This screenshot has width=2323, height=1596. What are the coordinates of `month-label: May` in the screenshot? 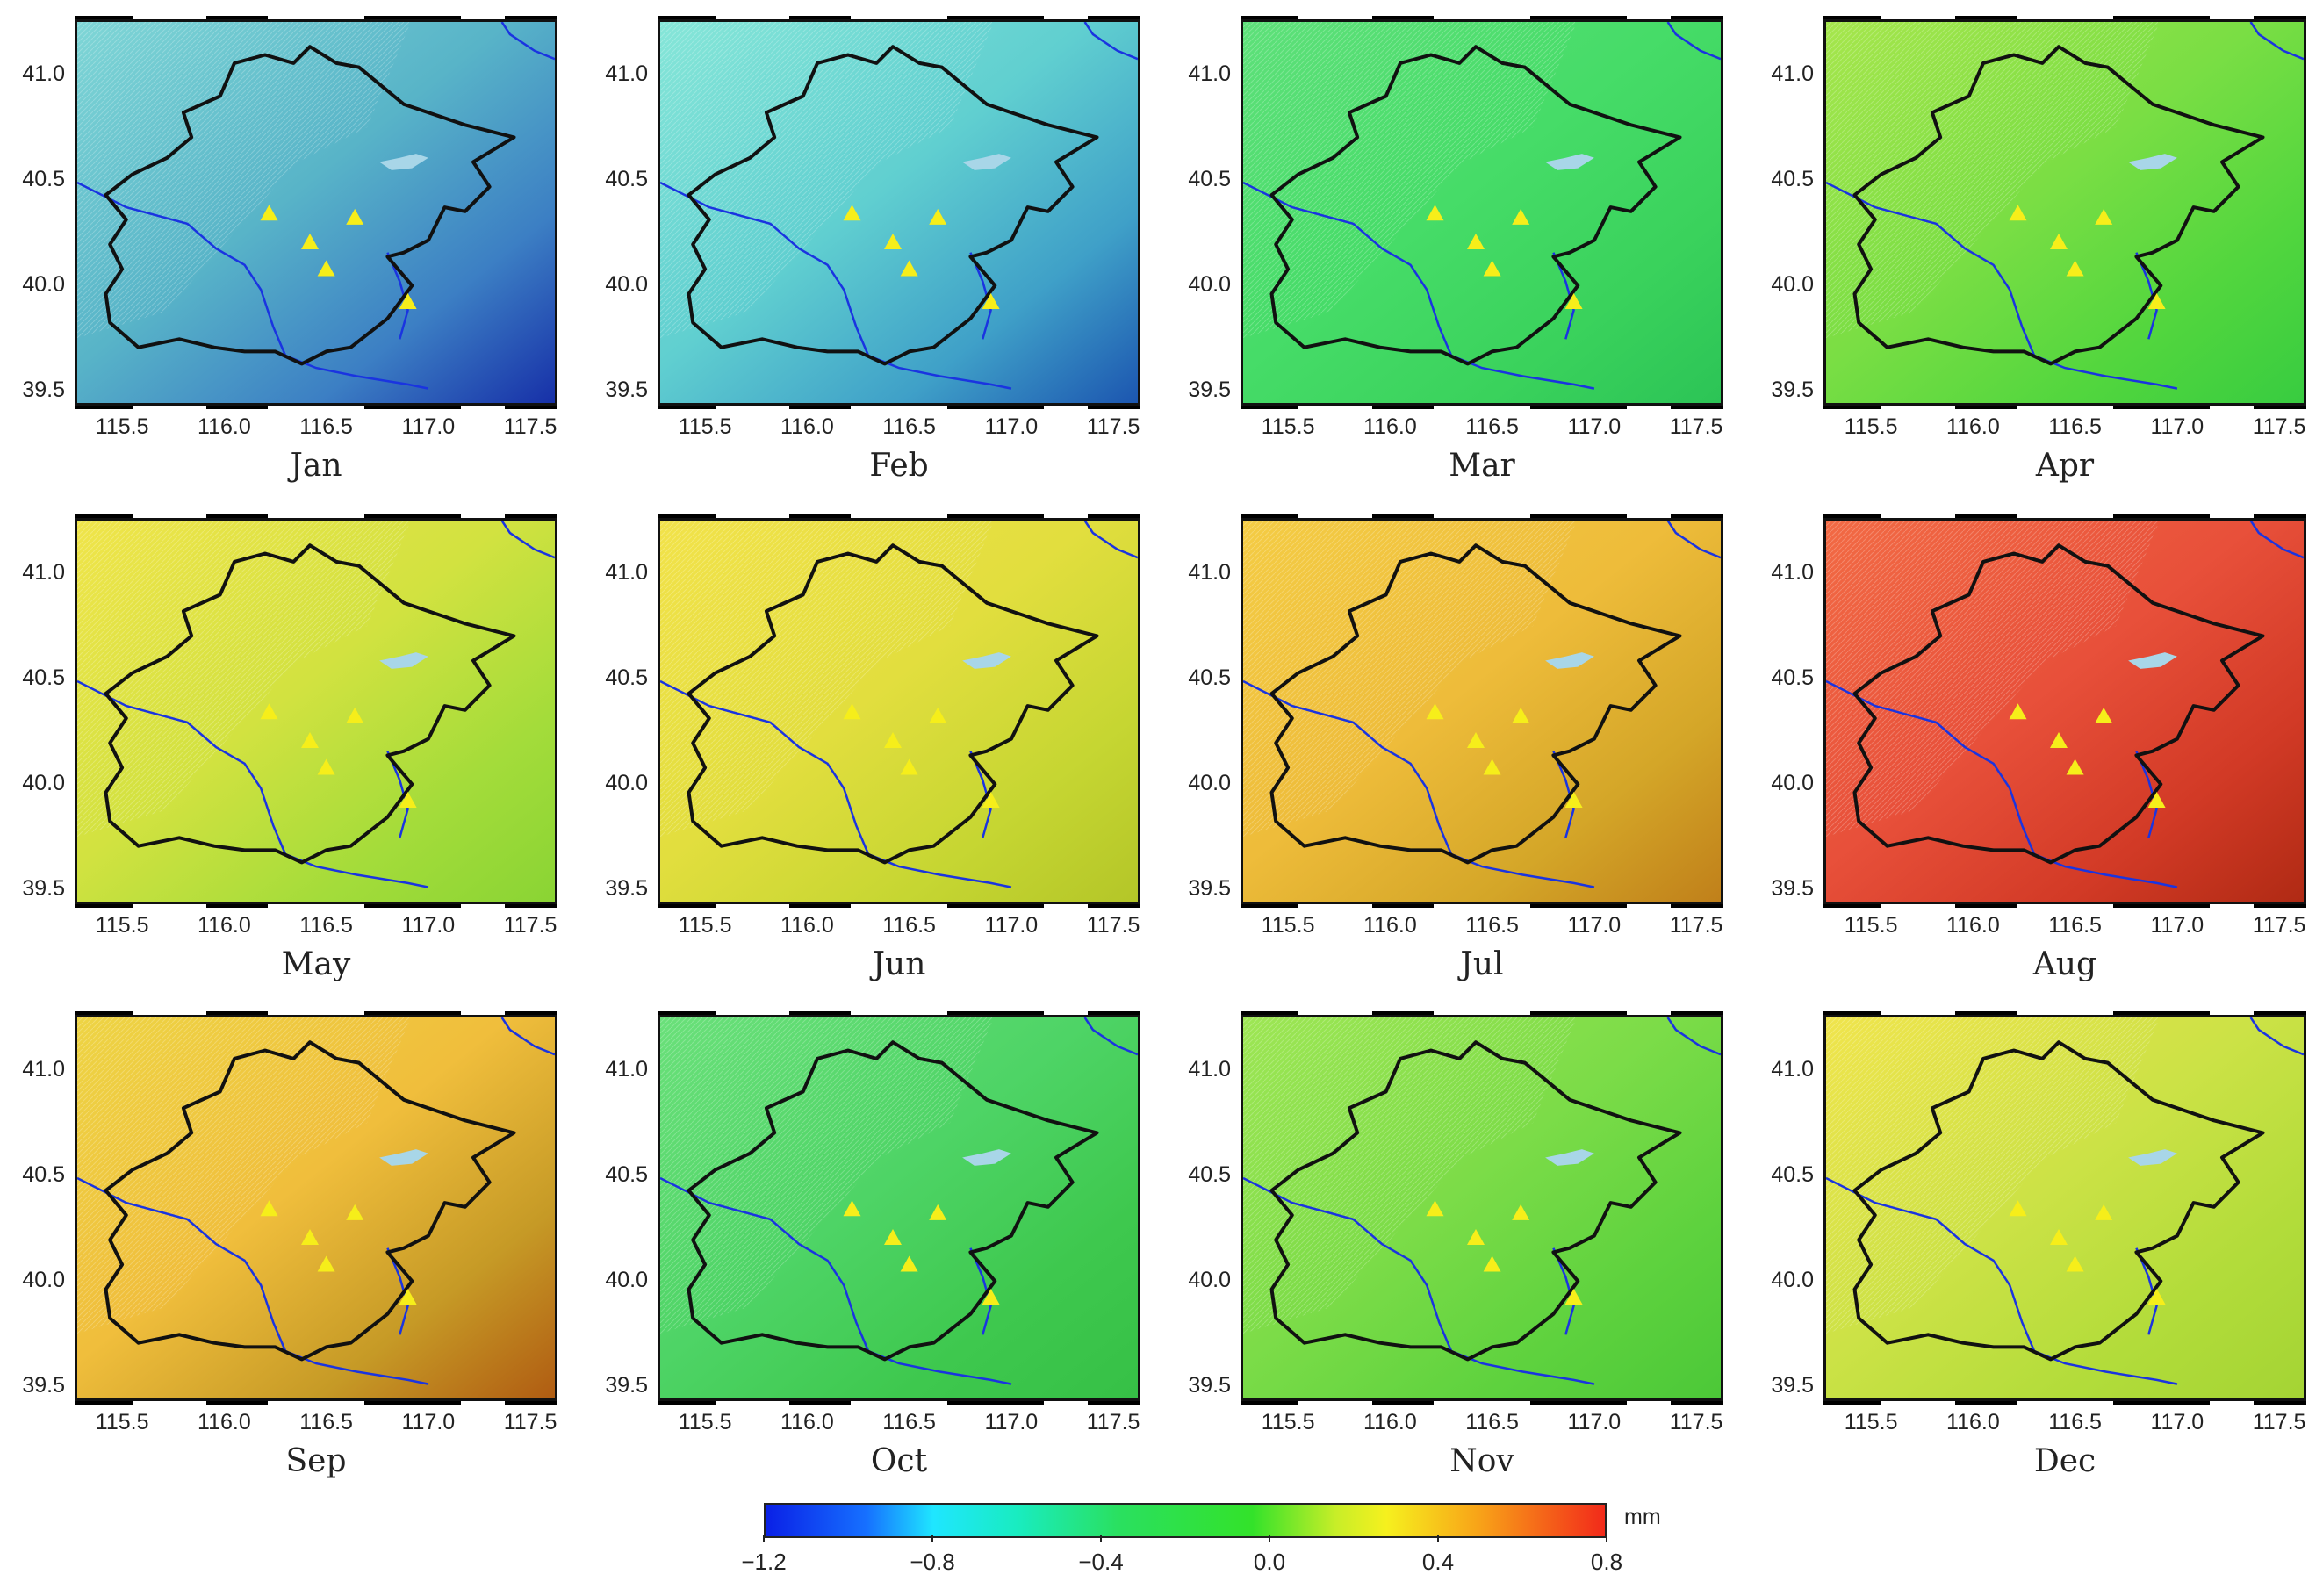 It's located at (316, 964).